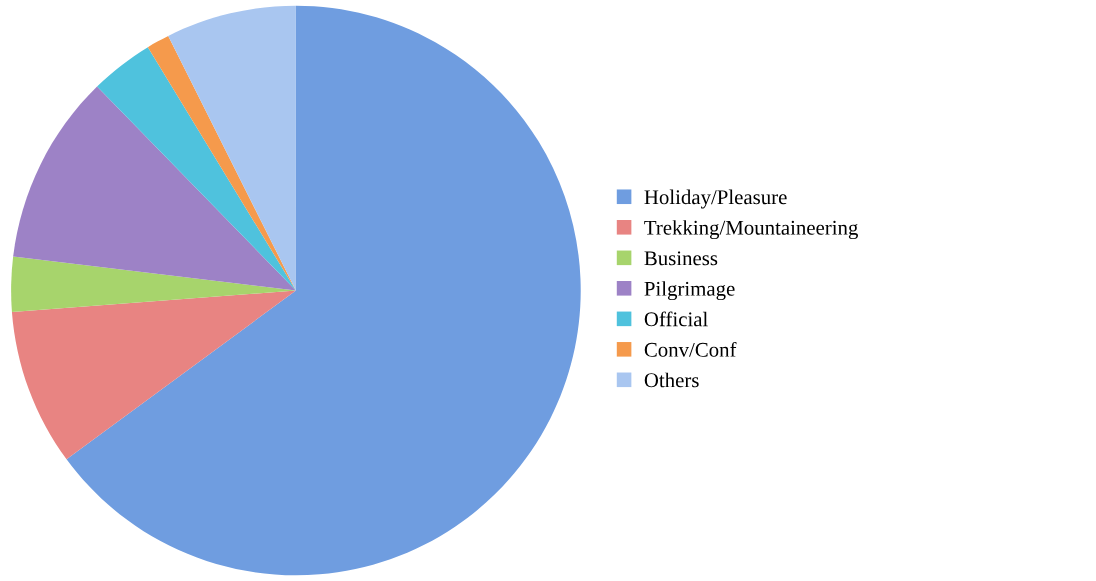 This screenshot has height=581, width=1096. I want to click on legend-label: Holiday/Pleasure, so click(715, 199).